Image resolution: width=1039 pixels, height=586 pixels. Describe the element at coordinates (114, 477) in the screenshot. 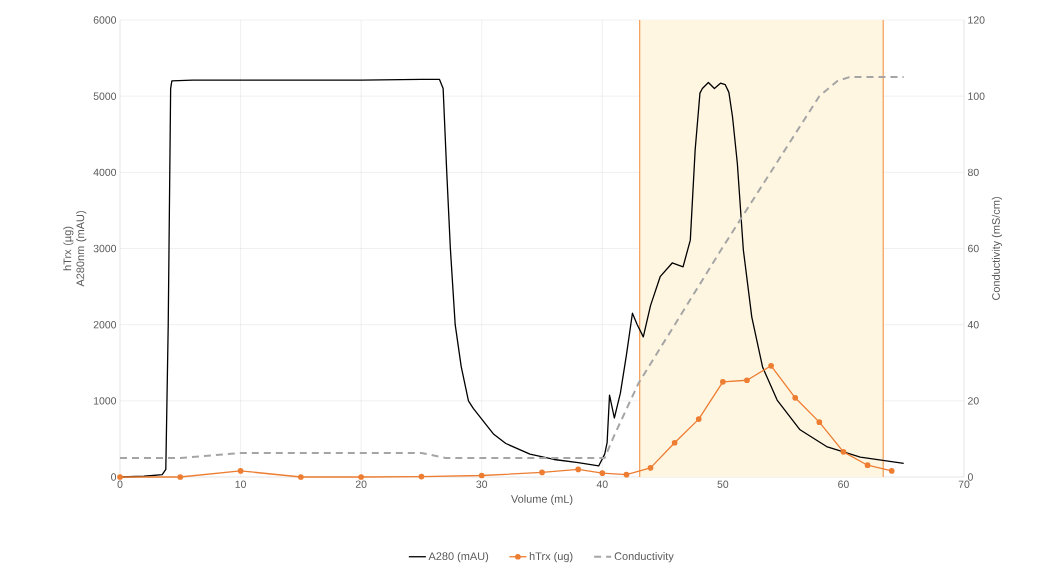

I see `y-tick-label: 0` at that location.